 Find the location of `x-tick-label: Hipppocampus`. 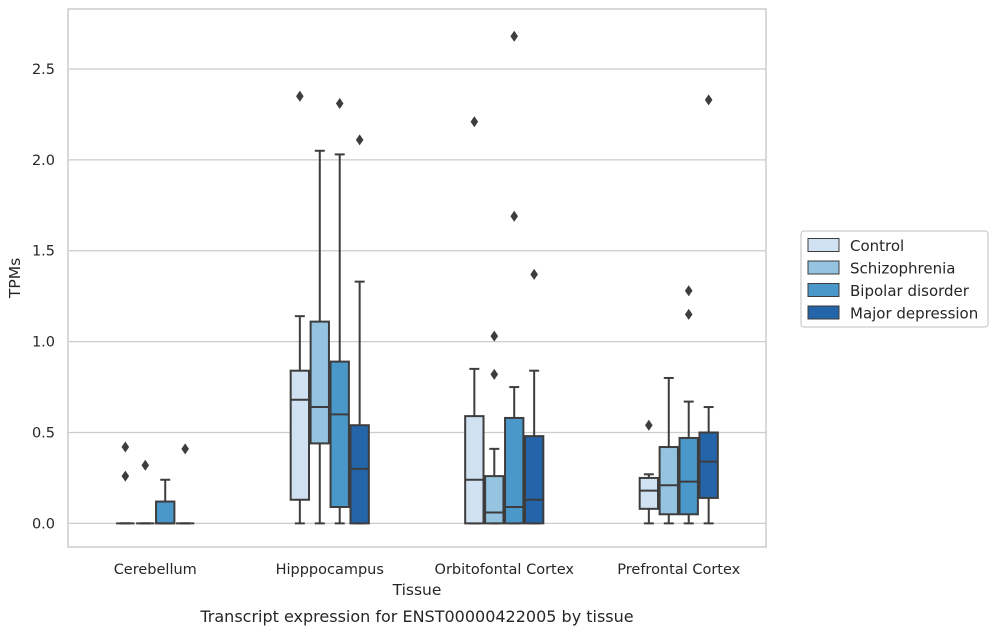

x-tick-label: Hipppocampus is located at coordinates (330, 570).